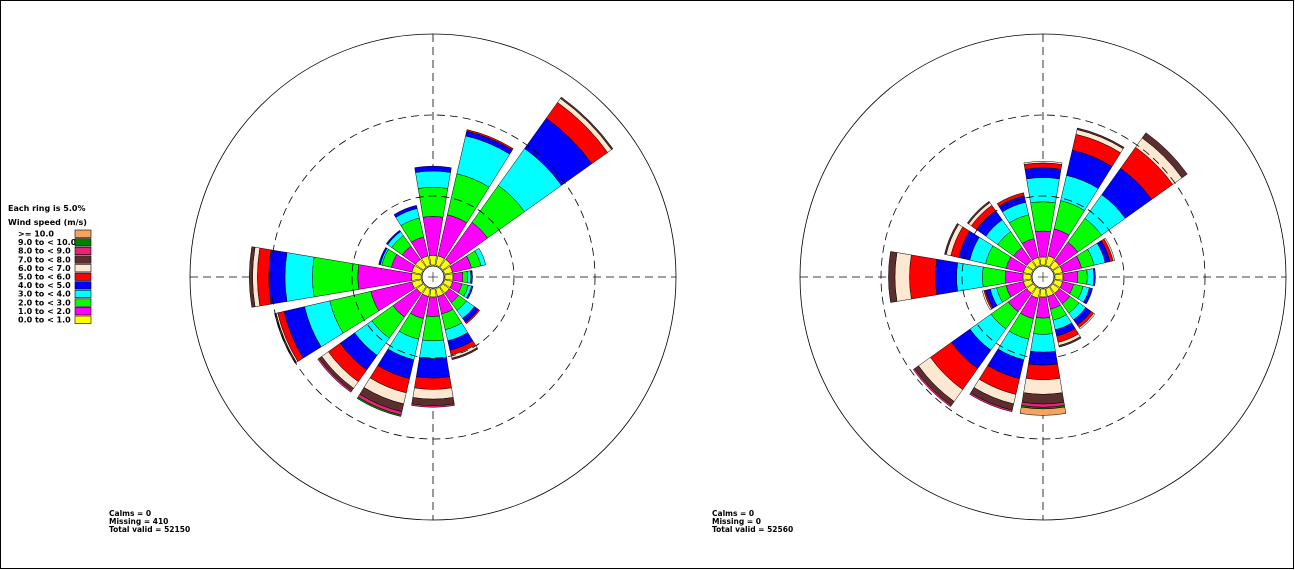  I want to click on legend-label: 2.0 to < 3.0, so click(44, 302).